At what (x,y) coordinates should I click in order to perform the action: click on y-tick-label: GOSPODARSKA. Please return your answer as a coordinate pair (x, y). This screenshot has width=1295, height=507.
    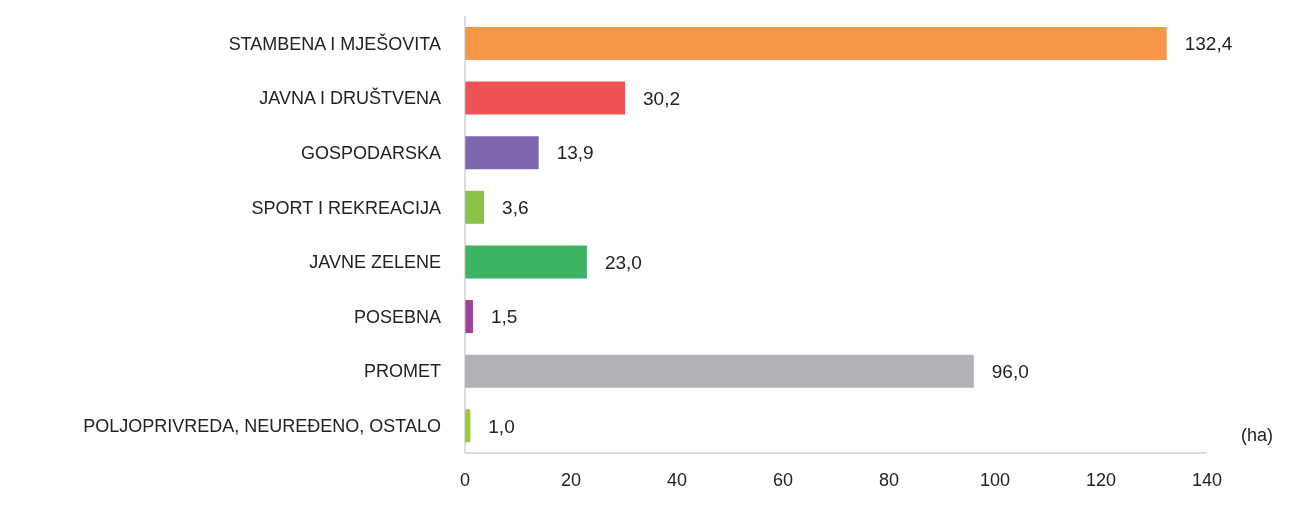
    Looking at the image, I should click on (370, 152).